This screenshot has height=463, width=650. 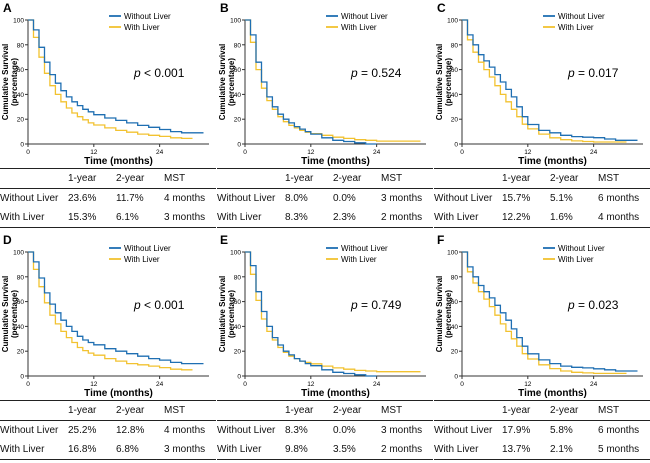 I want to click on p-value: p < 0.001, so click(x=159, y=305).